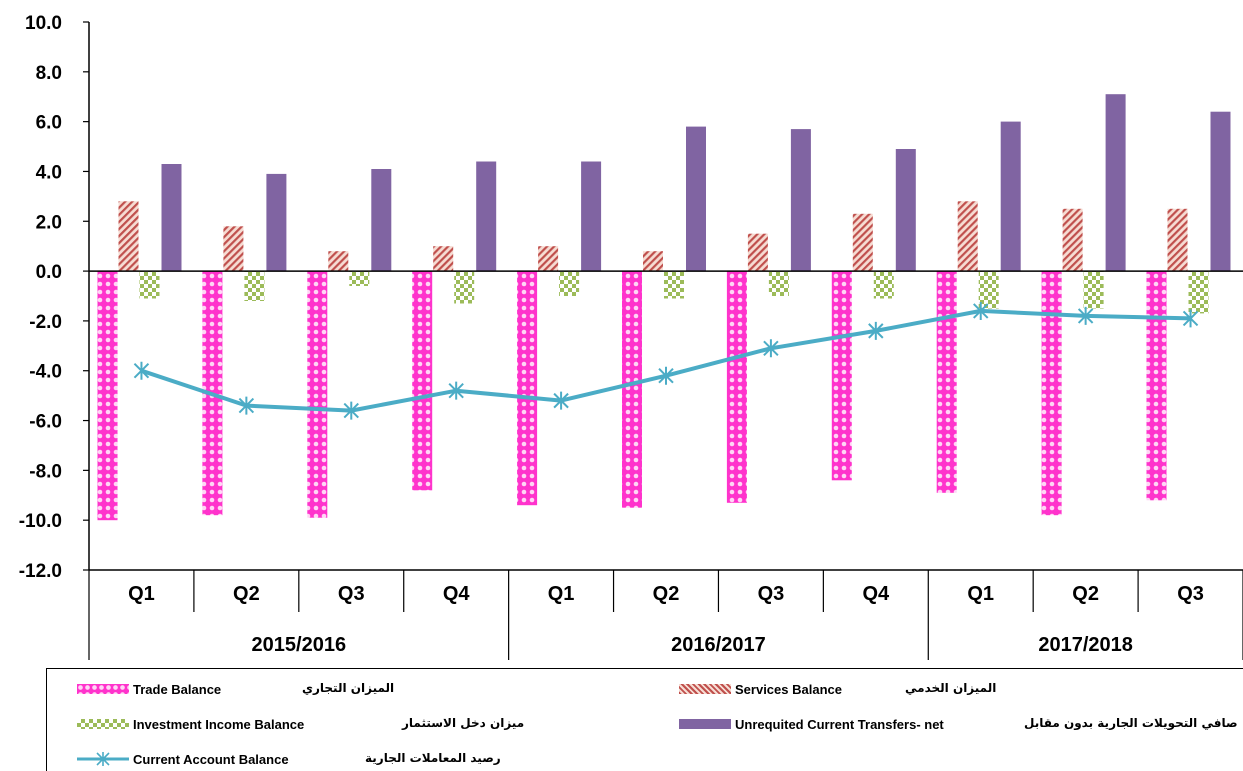 Image resolution: width=1243 pixels, height=771 pixels. I want to click on y-tick-label: -4.0, so click(45, 372).